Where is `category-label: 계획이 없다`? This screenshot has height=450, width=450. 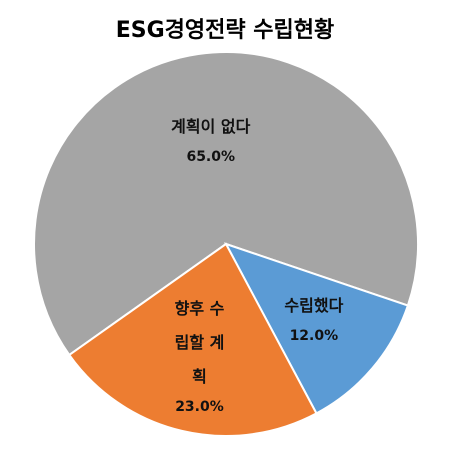
category-label: 계획이 없다 is located at coordinates (211, 126).